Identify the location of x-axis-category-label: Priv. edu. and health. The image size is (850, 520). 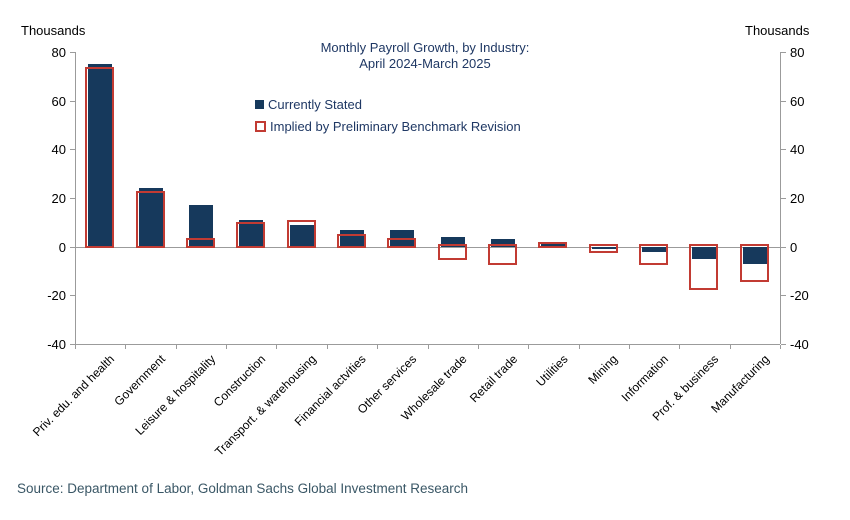
(73, 396).